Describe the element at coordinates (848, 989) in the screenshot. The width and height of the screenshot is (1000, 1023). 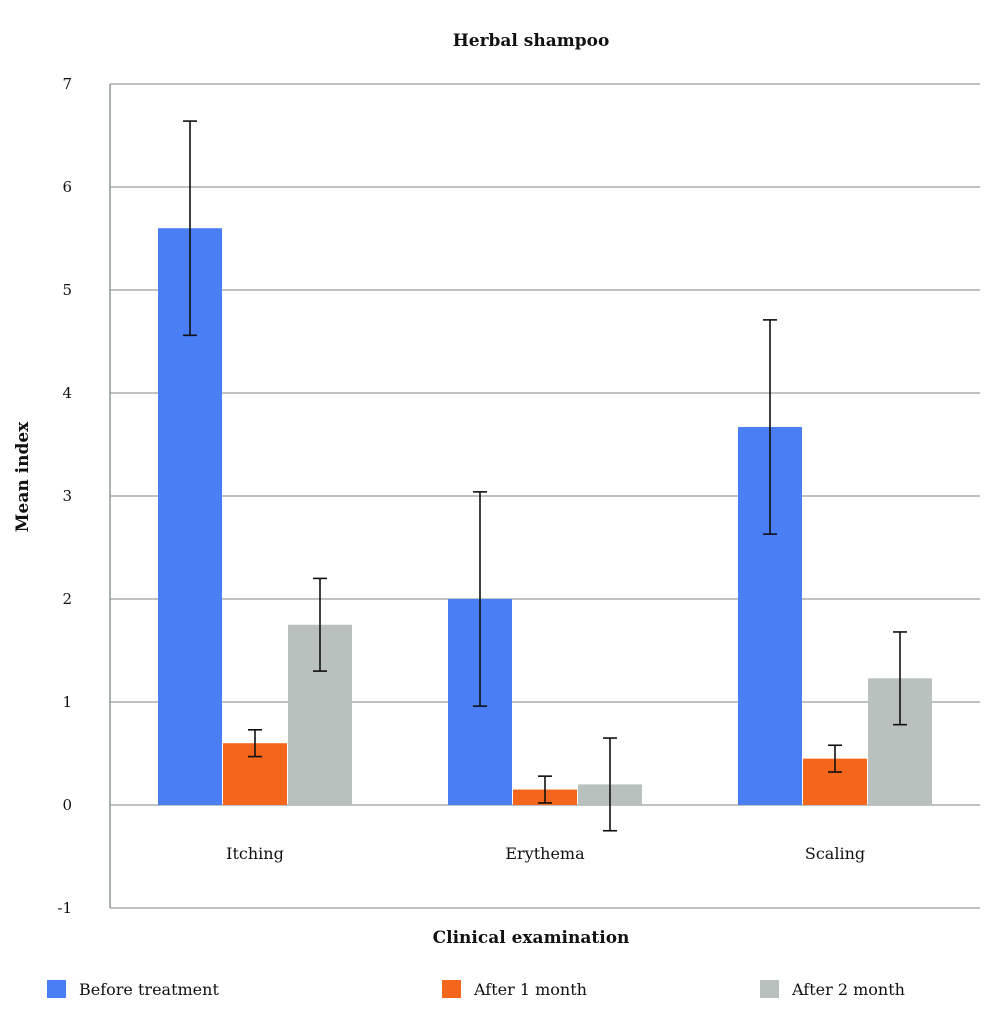
I see `legend-label: After 2 month` at that location.